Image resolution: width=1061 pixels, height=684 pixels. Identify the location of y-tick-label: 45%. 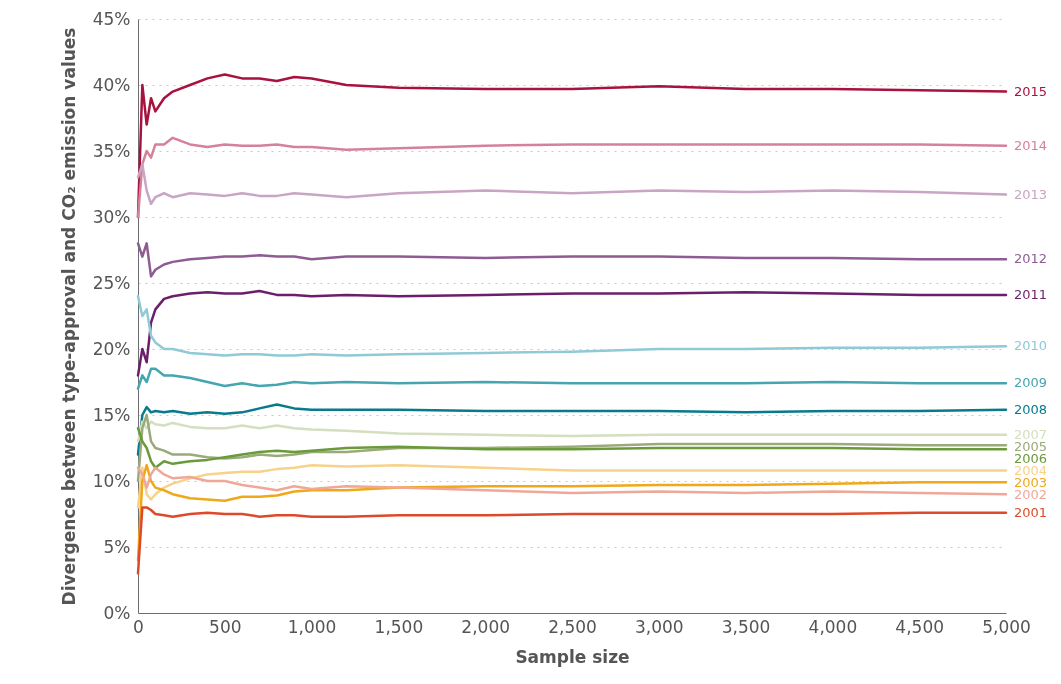
(111, 18).